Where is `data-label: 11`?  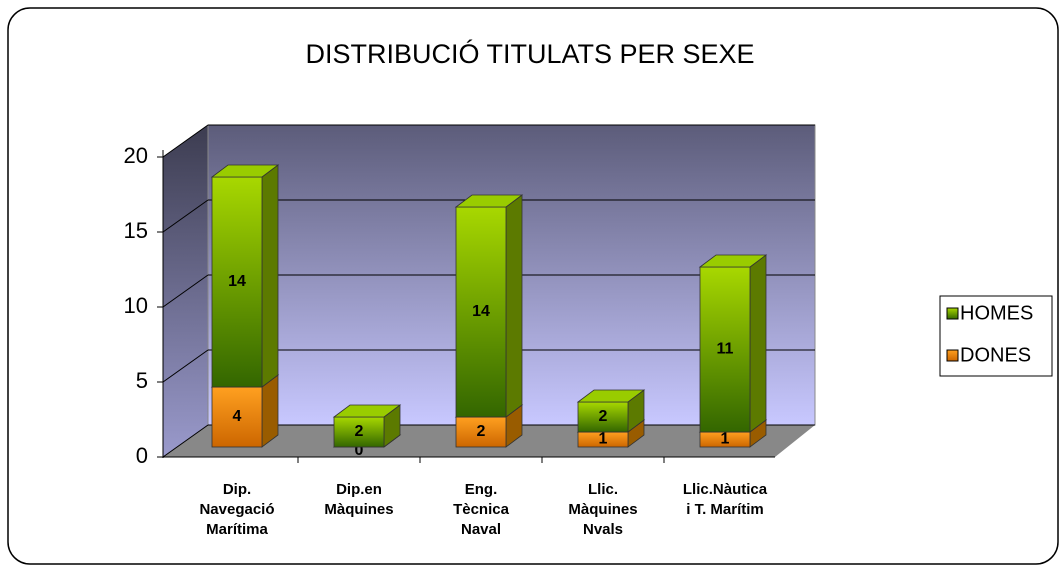 data-label: 11 is located at coordinates (725, 349).